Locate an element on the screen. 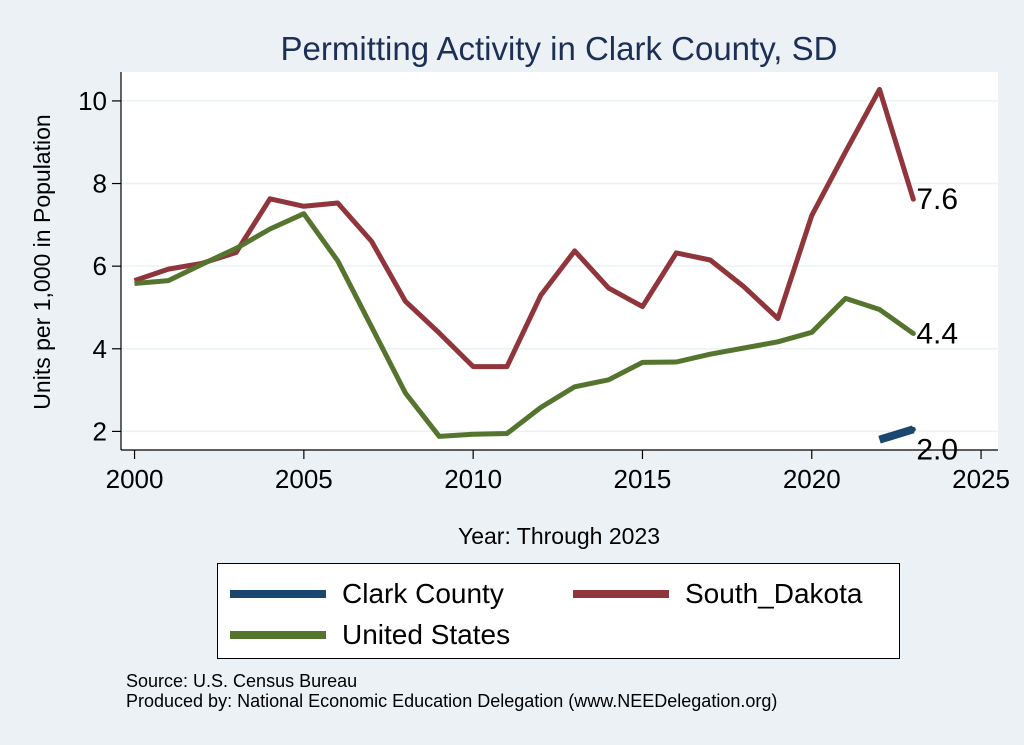 This screenshot has height=745, width=1024. series-end-point-clark-county is located at coordinates (913, 429).